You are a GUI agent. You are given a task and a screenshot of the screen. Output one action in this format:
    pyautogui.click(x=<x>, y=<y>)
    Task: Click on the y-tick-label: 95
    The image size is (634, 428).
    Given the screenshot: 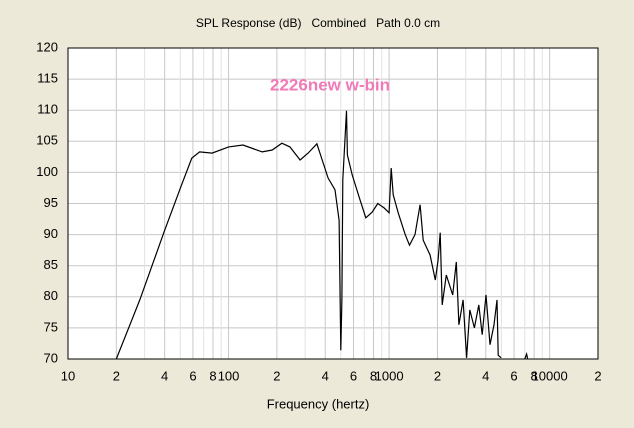 What is the action you would take?
    pyautogui.click(x=51, y=202)
    